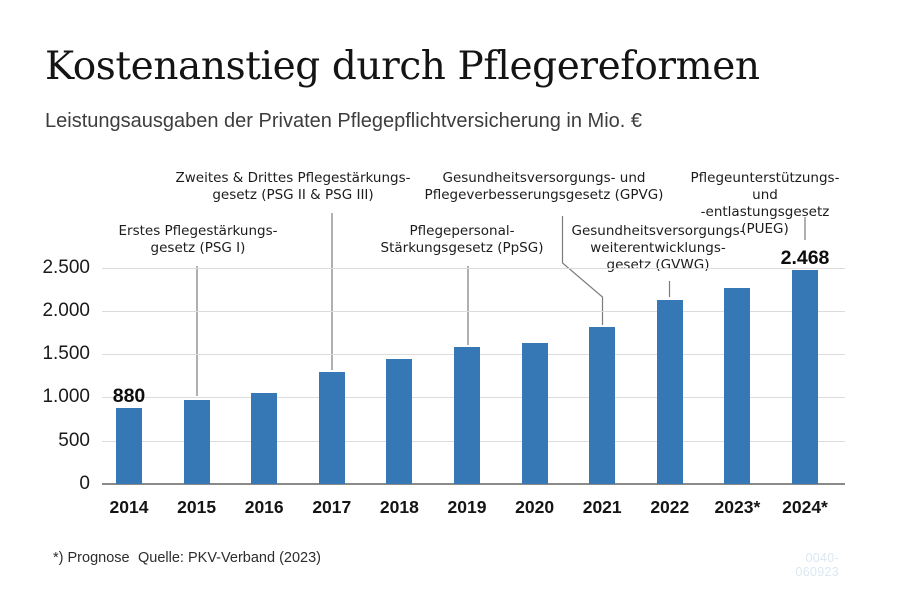 Image resolution: width=900 pixels, height=599 pixels. I want to click on annotation-ppsg: Pflegepersonal- Stärkungsgesetz (PpSG), so click(462, 239).